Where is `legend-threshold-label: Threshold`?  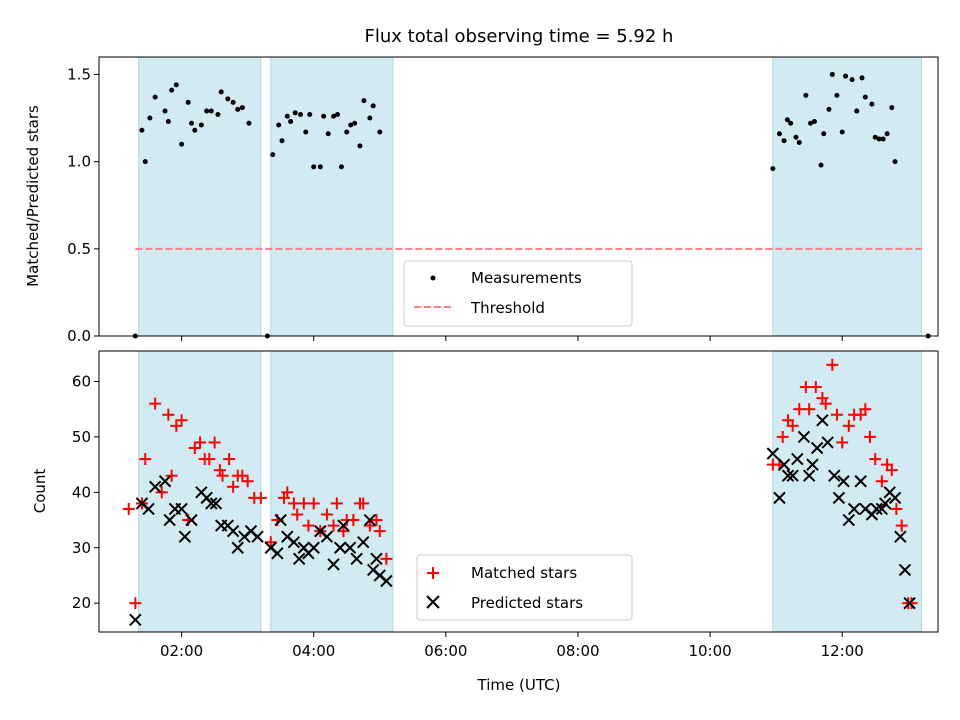 legend-threshold-label: Threshold is located at coordinates (507, 308).